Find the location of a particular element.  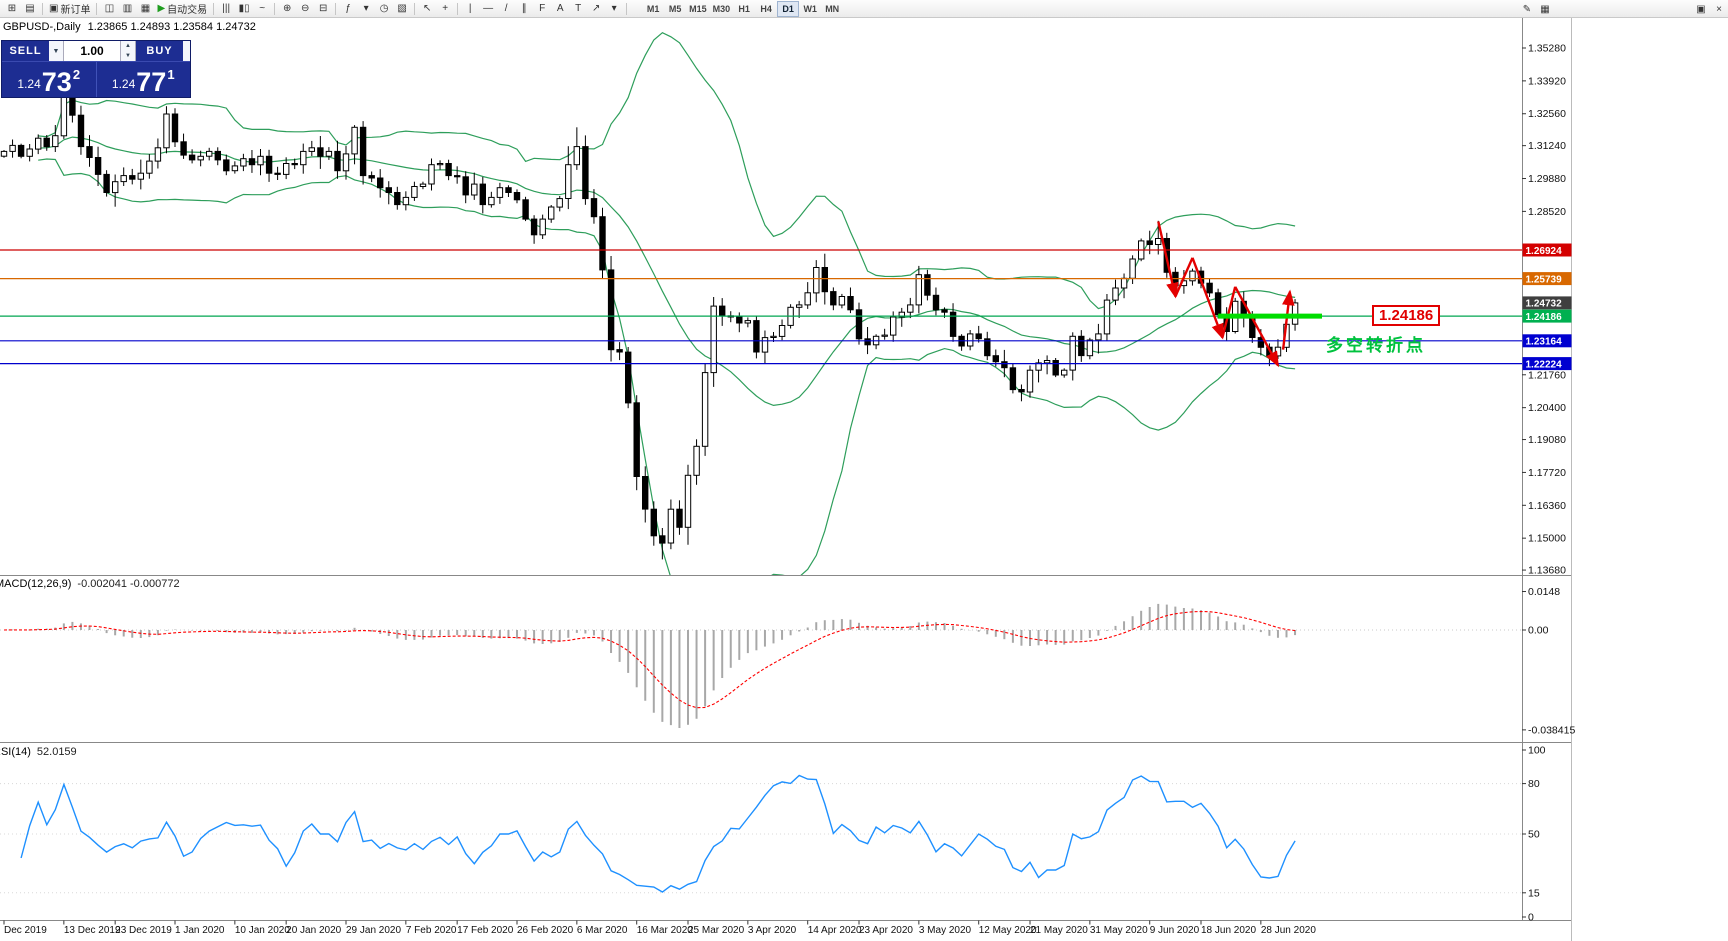

timeframe-mn-button: MN is located at coordinates (832, 9).